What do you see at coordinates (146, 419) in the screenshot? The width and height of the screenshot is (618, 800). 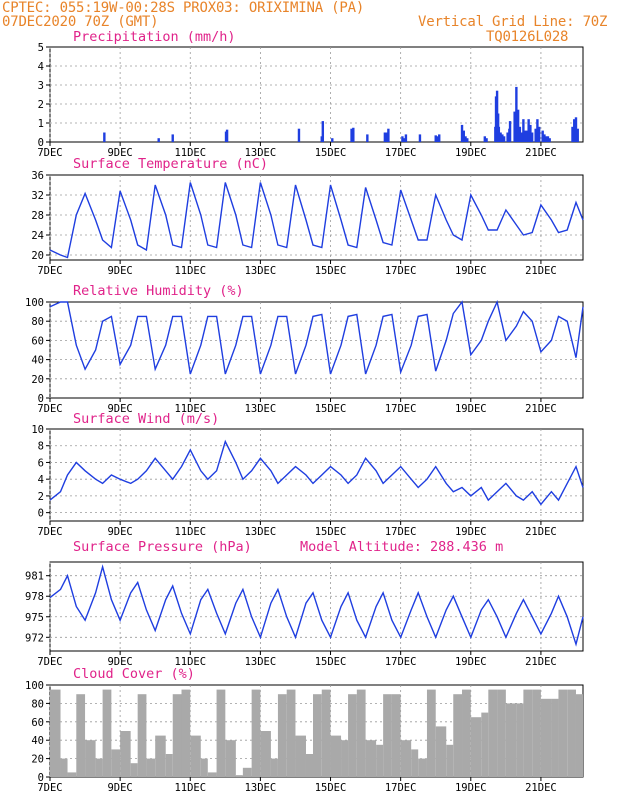 I see `panel-title: Surface Wind (m/s)` at bounding box center [146, 419].